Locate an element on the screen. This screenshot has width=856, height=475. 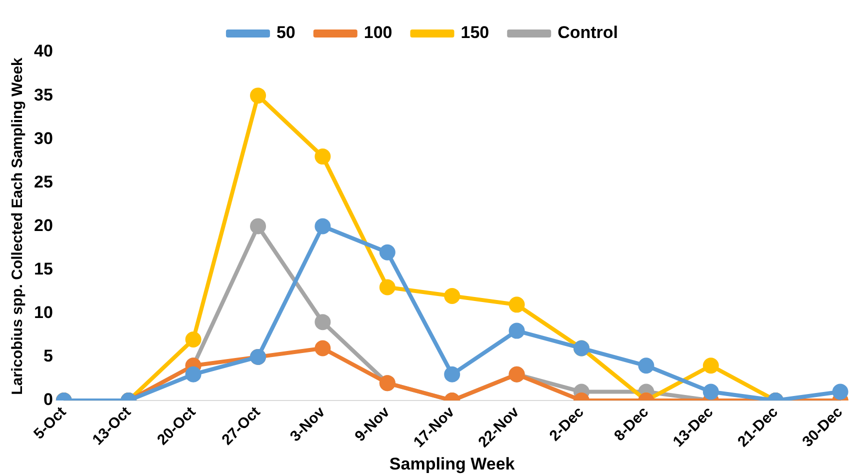
y-tick-label: 30 is located at coordinates (43, 138).